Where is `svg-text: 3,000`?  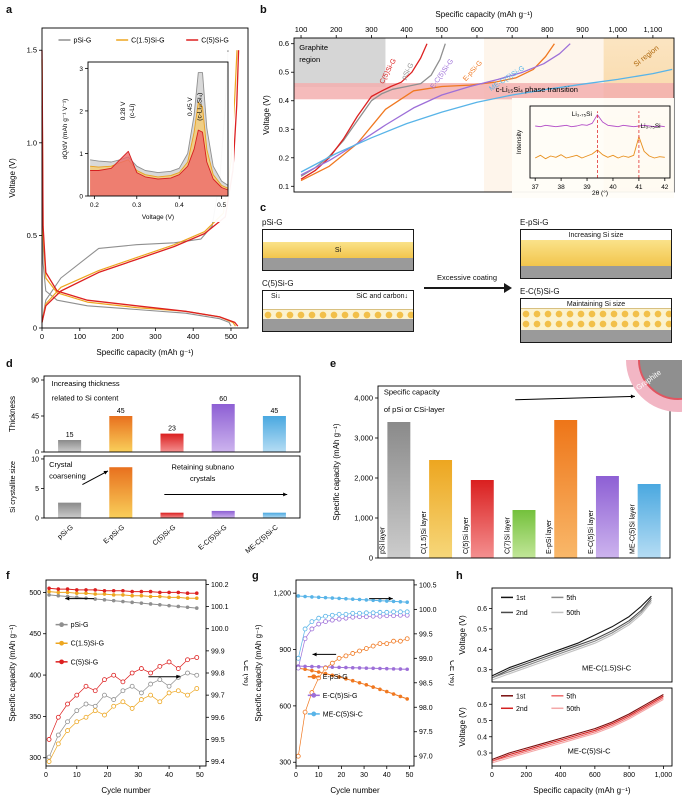
svg-text: 3,000 is located at coordinates (363, 438).